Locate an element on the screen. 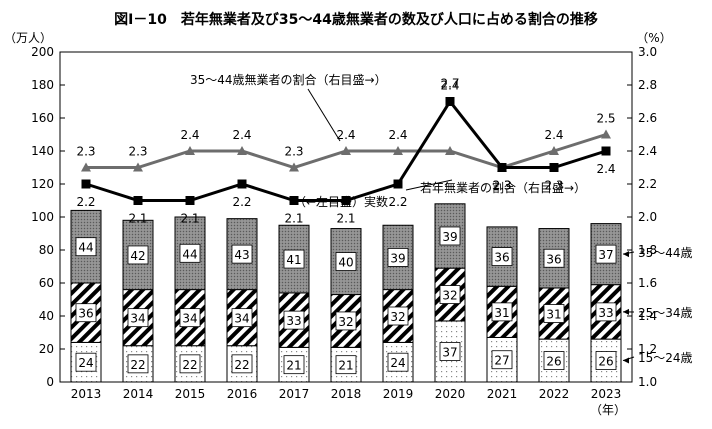 This screenshot has height=429, width=712. annotation-bars: （←左目盛）実数 is located at coordinates (341, 201).